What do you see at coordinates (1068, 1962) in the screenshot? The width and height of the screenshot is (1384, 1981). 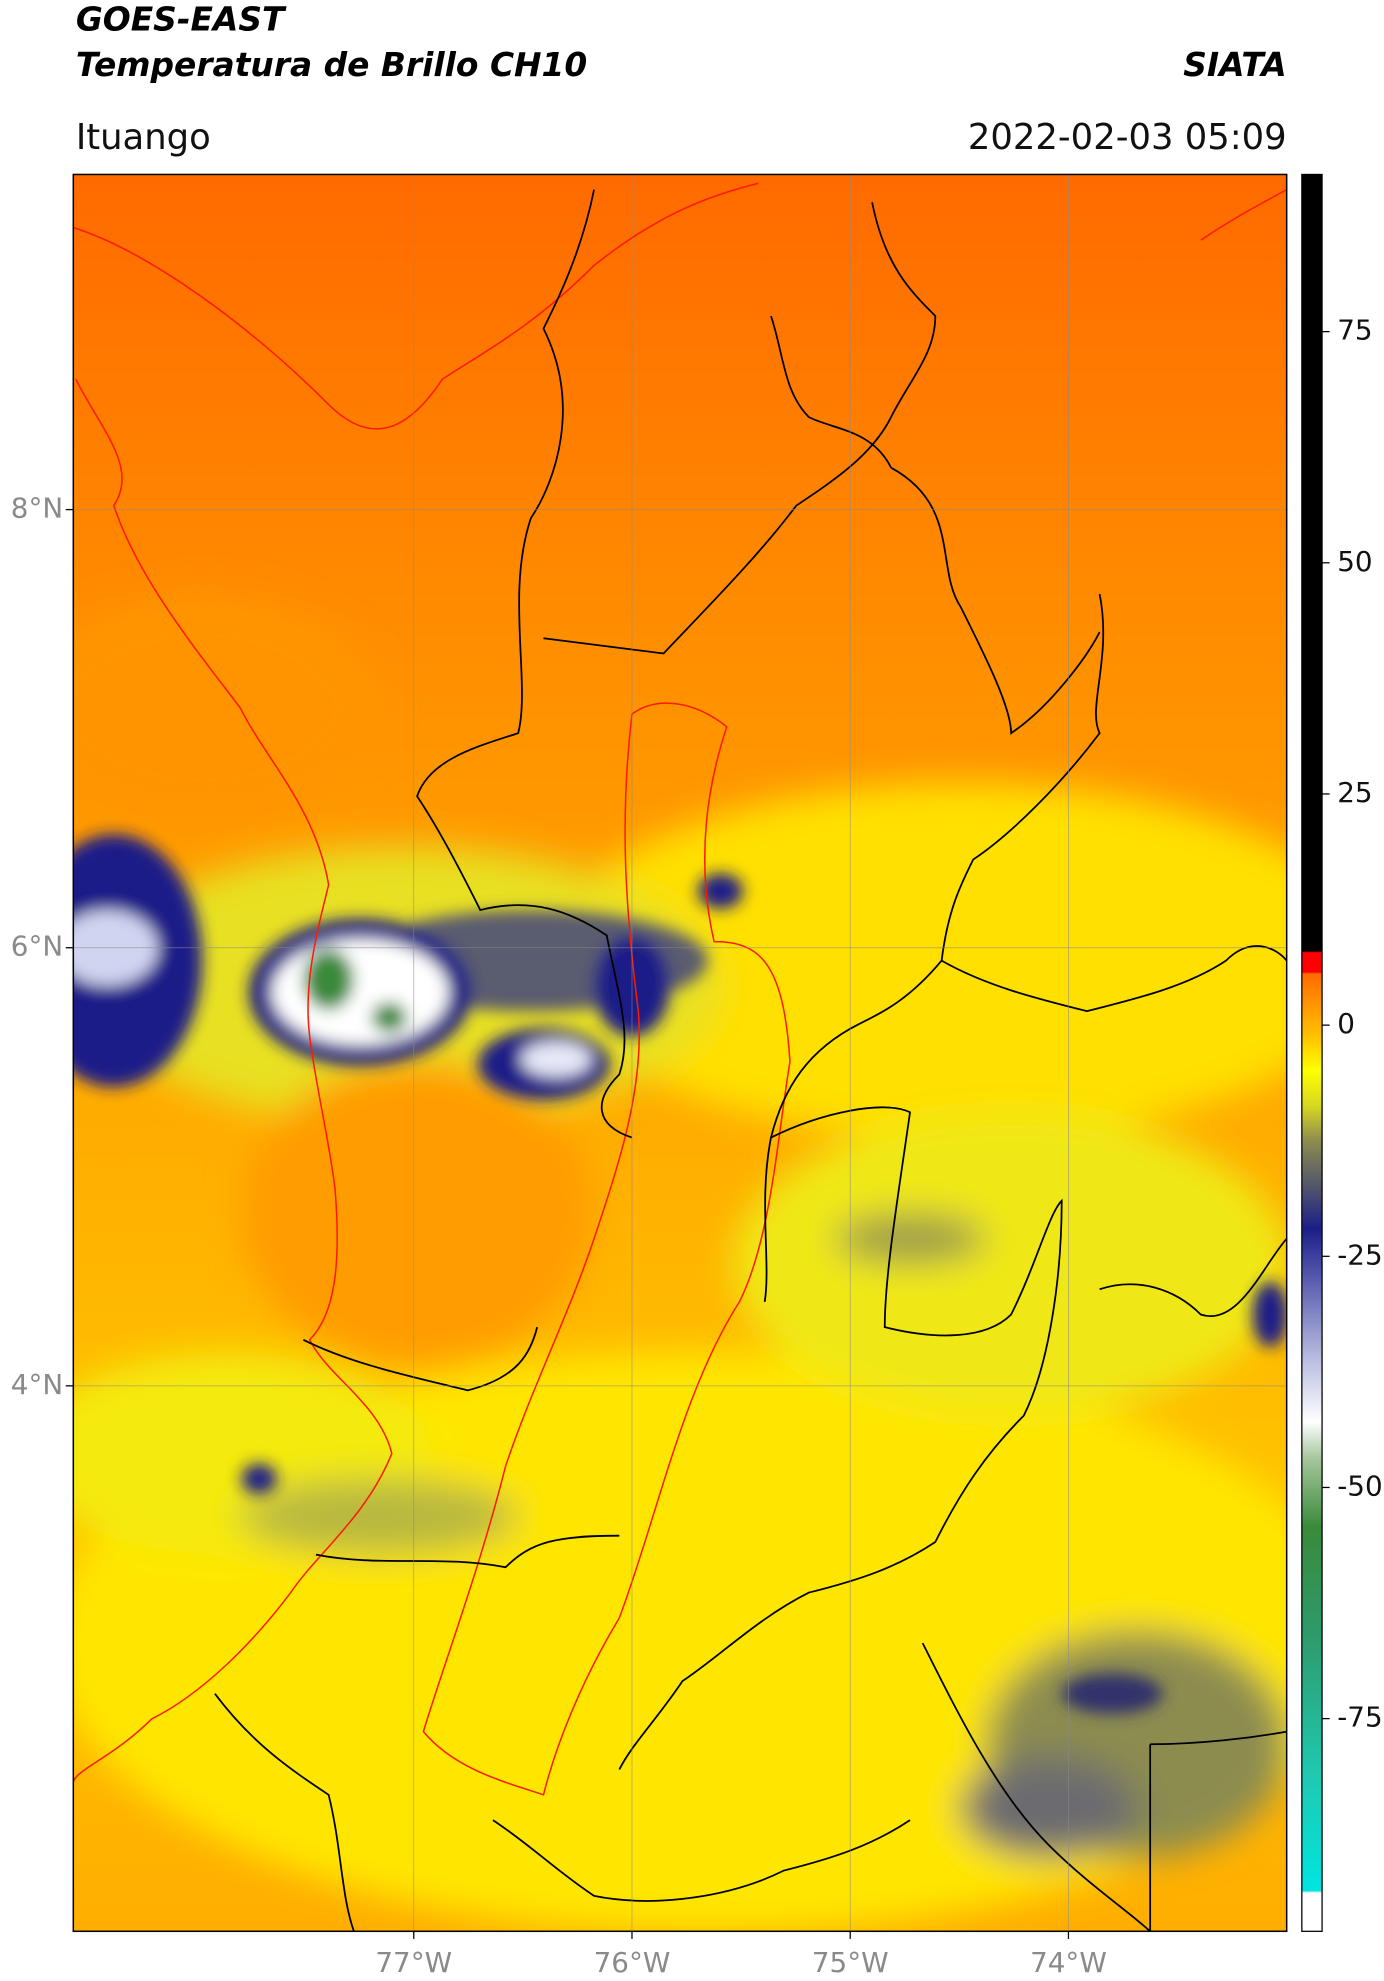 I see `x-tick-label: 74°W` at bounding box center [1068, 1962].